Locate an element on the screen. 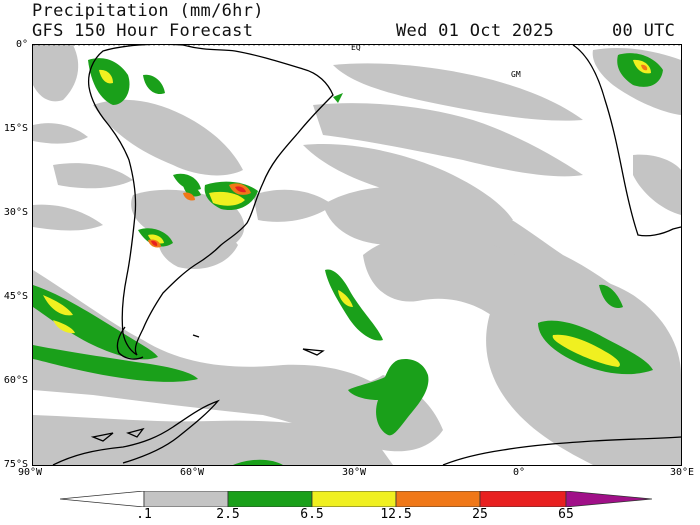 Image resolution: width=700 pixels, height=525 pixels. colorbar-green is located at coordinates (270, 499).